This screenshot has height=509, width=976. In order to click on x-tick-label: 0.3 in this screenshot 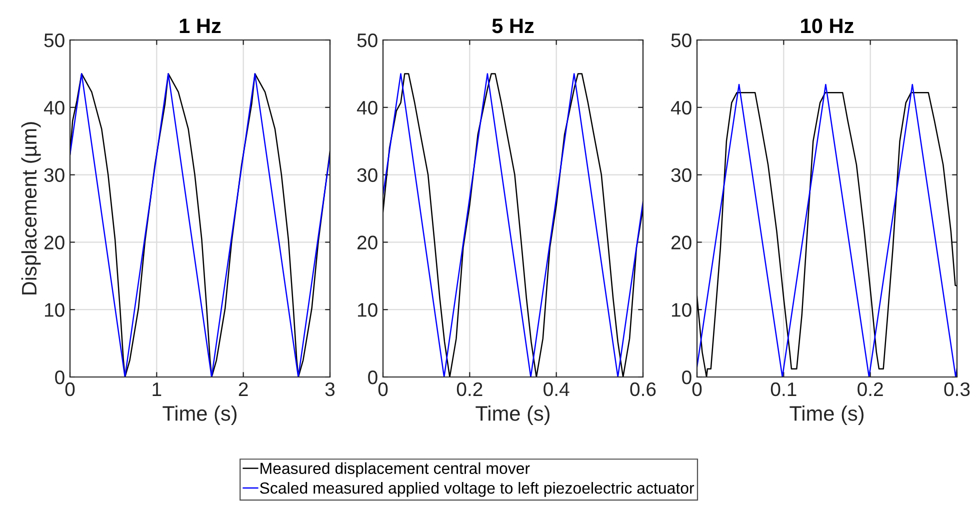, I will do `click(957, 389)`.